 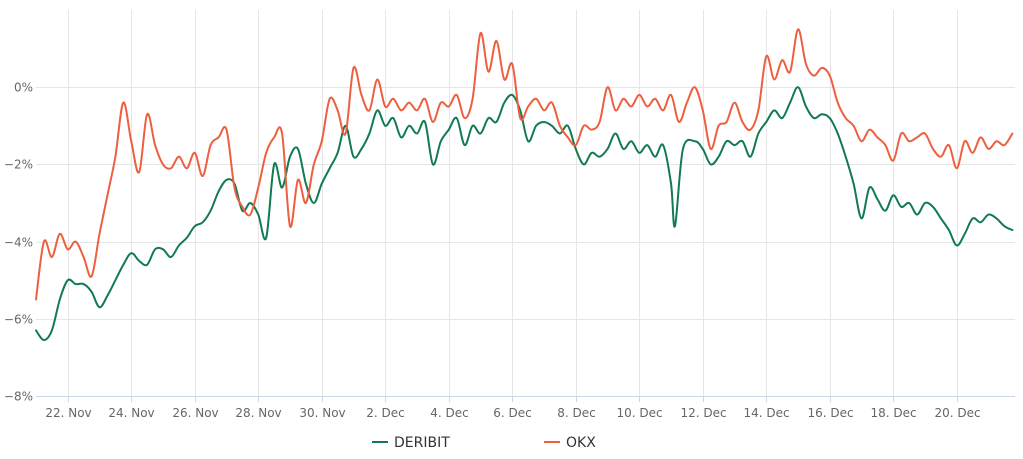 What do you see at coordinates (957, 413) in the screenshot?
I see `x-tick-label: 20. Dec` at bounding box center [957, 413].